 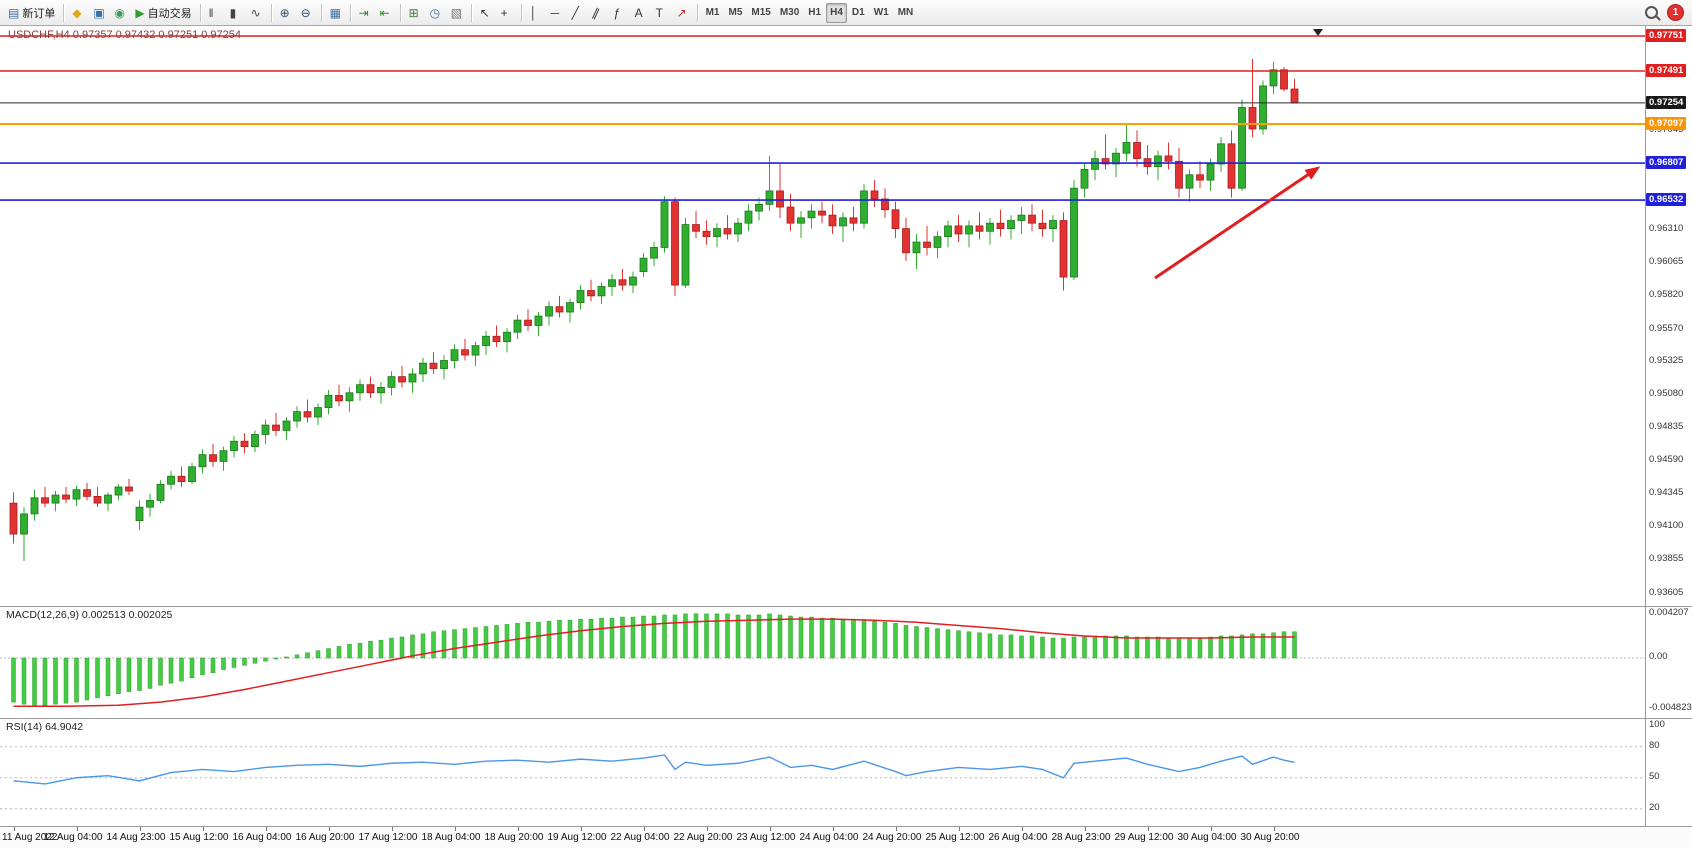 I want to click on autotrading-button: ▶ 自动交易, so click(x=163, y=13).